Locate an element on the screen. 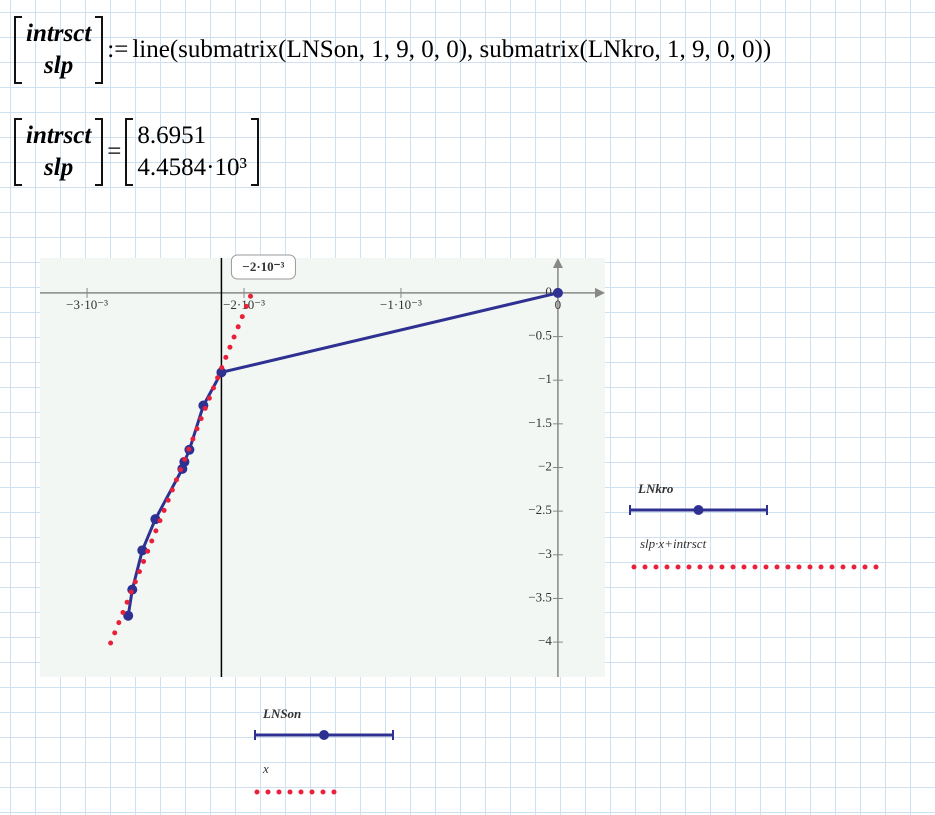  x-tick-label: 0 is located at coordinates (558, 304).